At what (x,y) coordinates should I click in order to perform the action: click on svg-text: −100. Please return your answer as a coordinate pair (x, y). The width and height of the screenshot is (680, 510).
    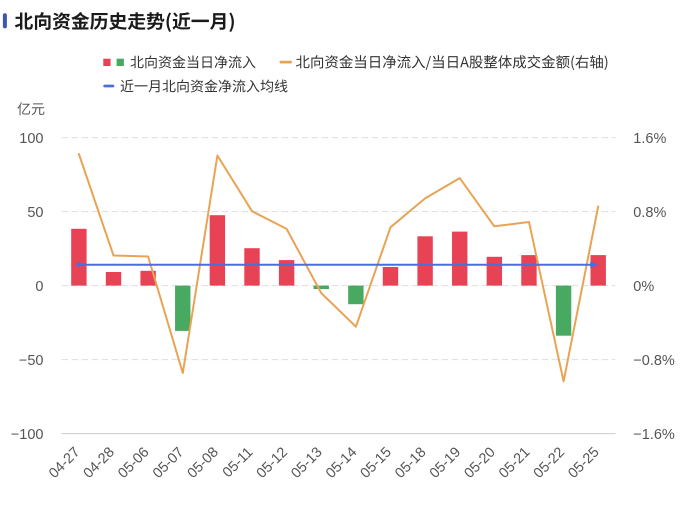
    Looking at the image, I should click on (27, 435).